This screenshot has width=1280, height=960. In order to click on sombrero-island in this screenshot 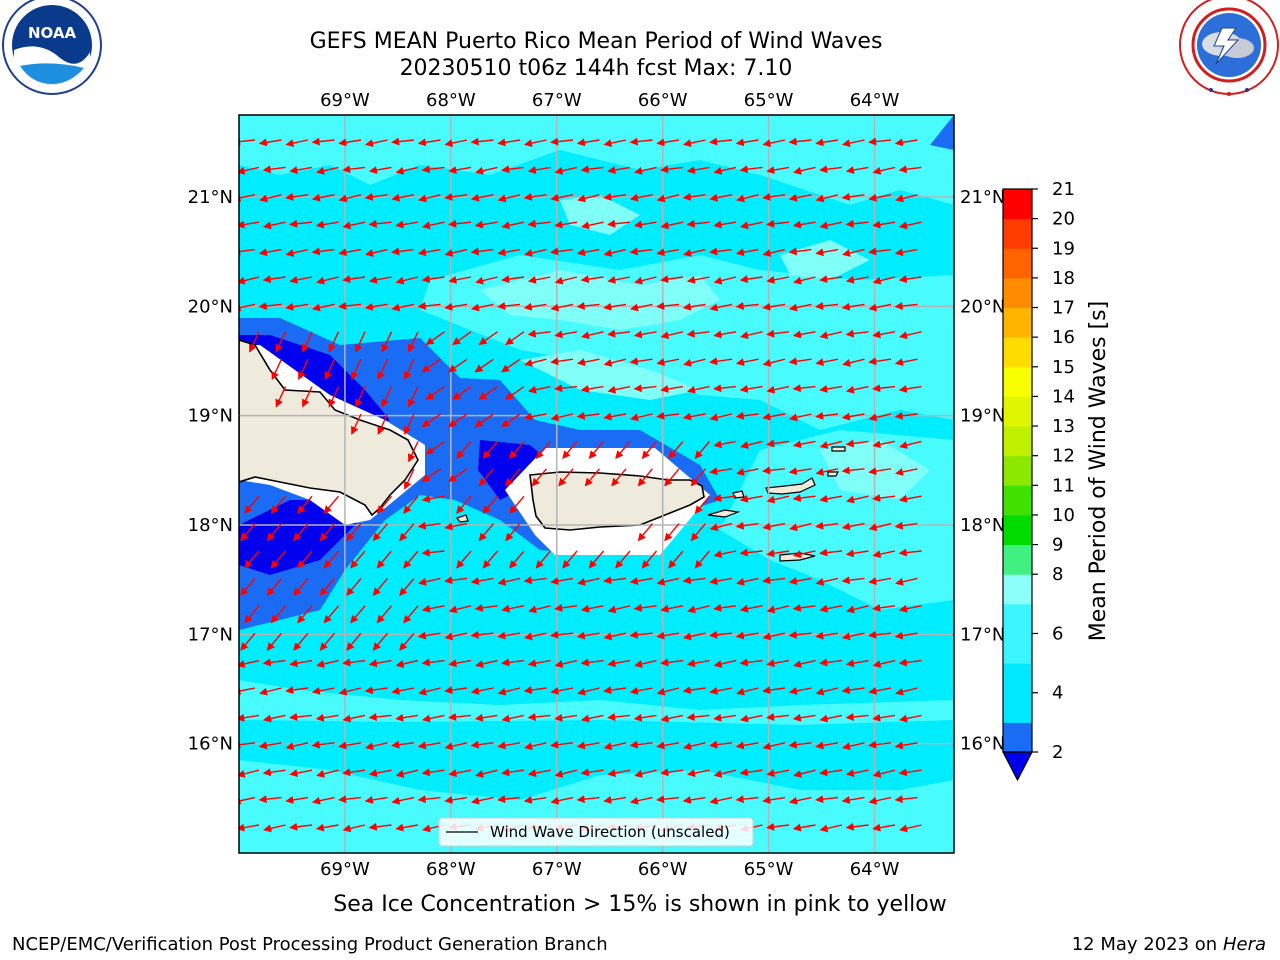, I will do `click(833, 474)`.